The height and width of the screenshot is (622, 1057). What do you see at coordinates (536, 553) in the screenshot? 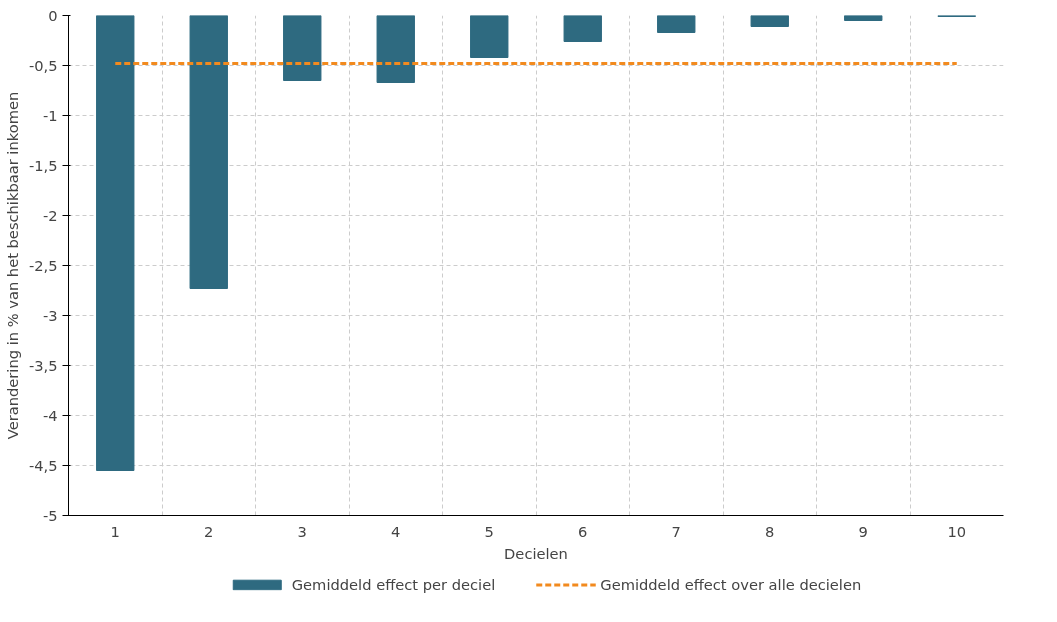
I see `x-axis-title: Decielen` at bounding box center [536, 553].